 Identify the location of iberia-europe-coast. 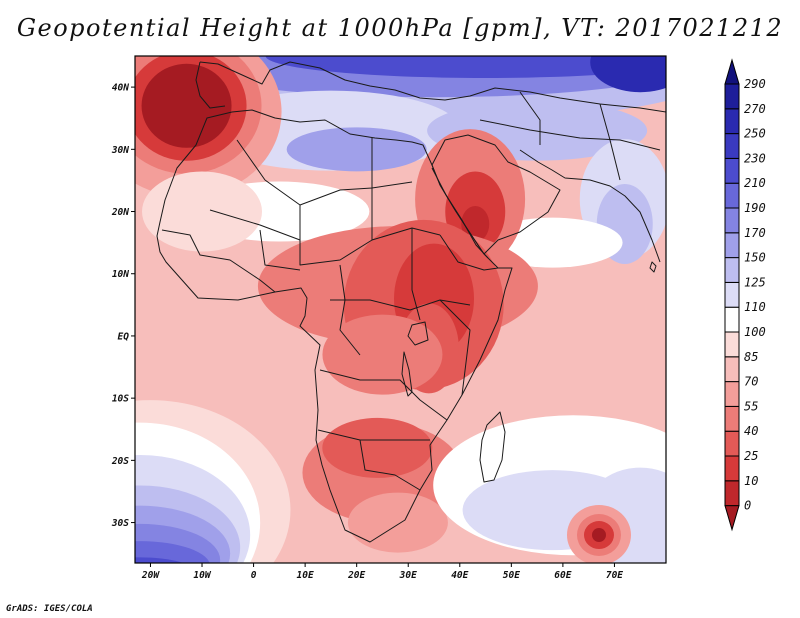
(432, 87).